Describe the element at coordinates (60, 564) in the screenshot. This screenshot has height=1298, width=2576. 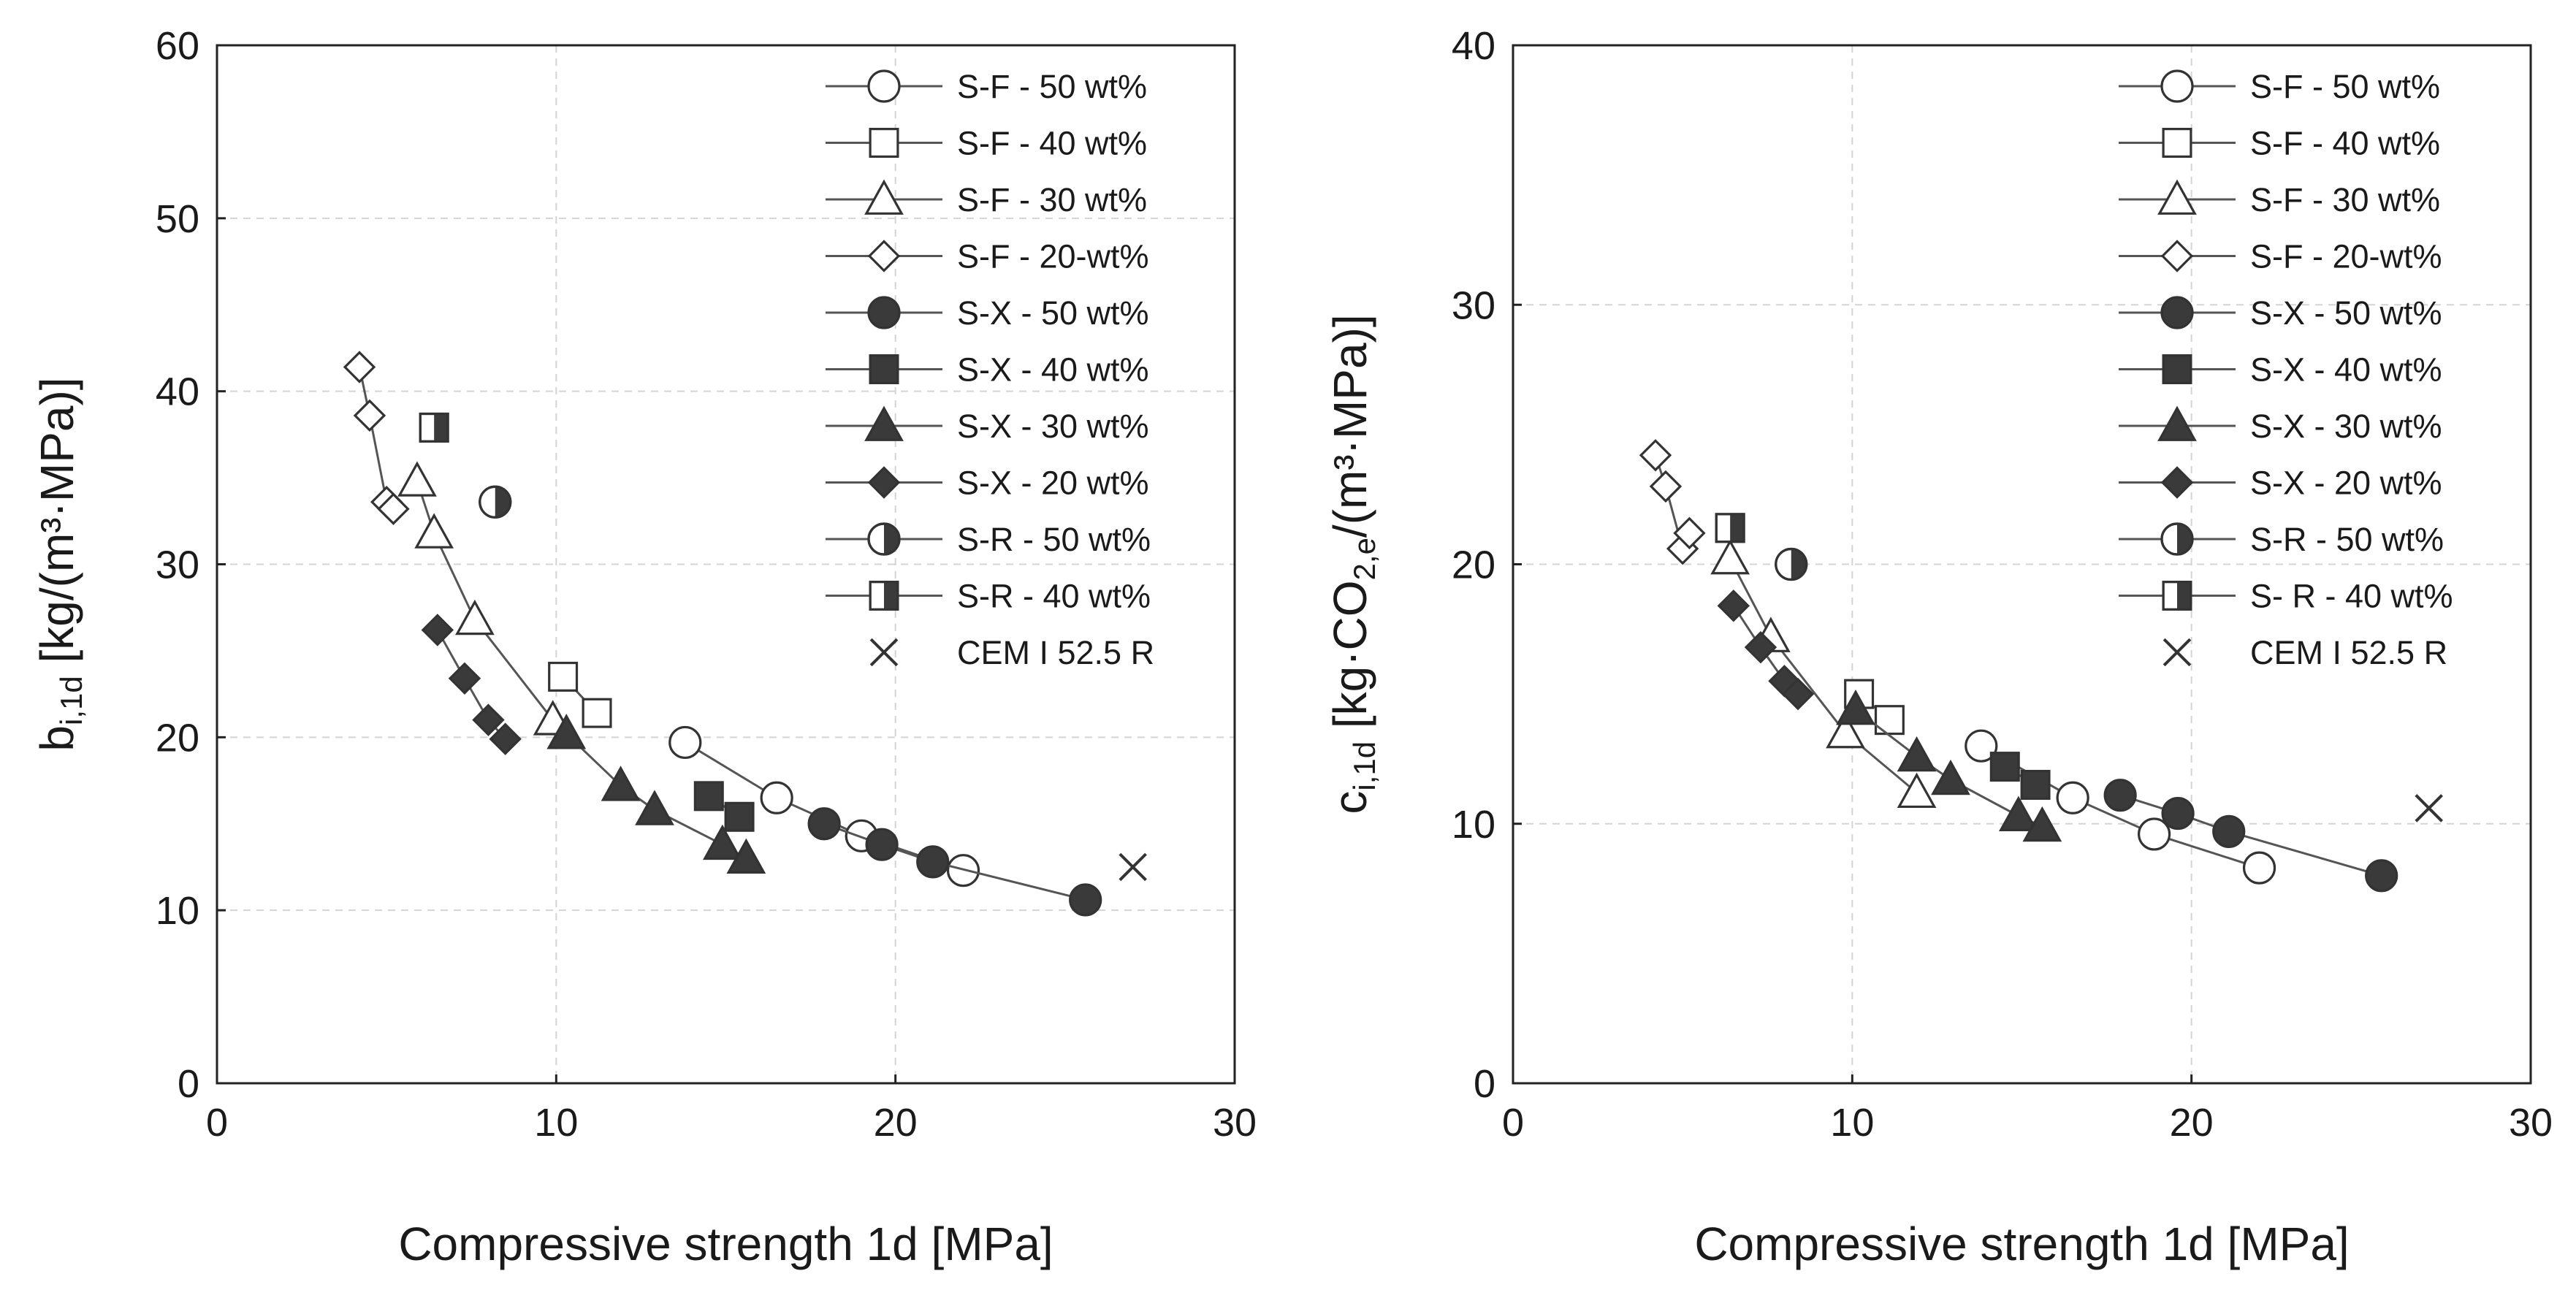
I see `left-y-axis-label: bi,1d [kg/(m³·MPa)]` at that location.